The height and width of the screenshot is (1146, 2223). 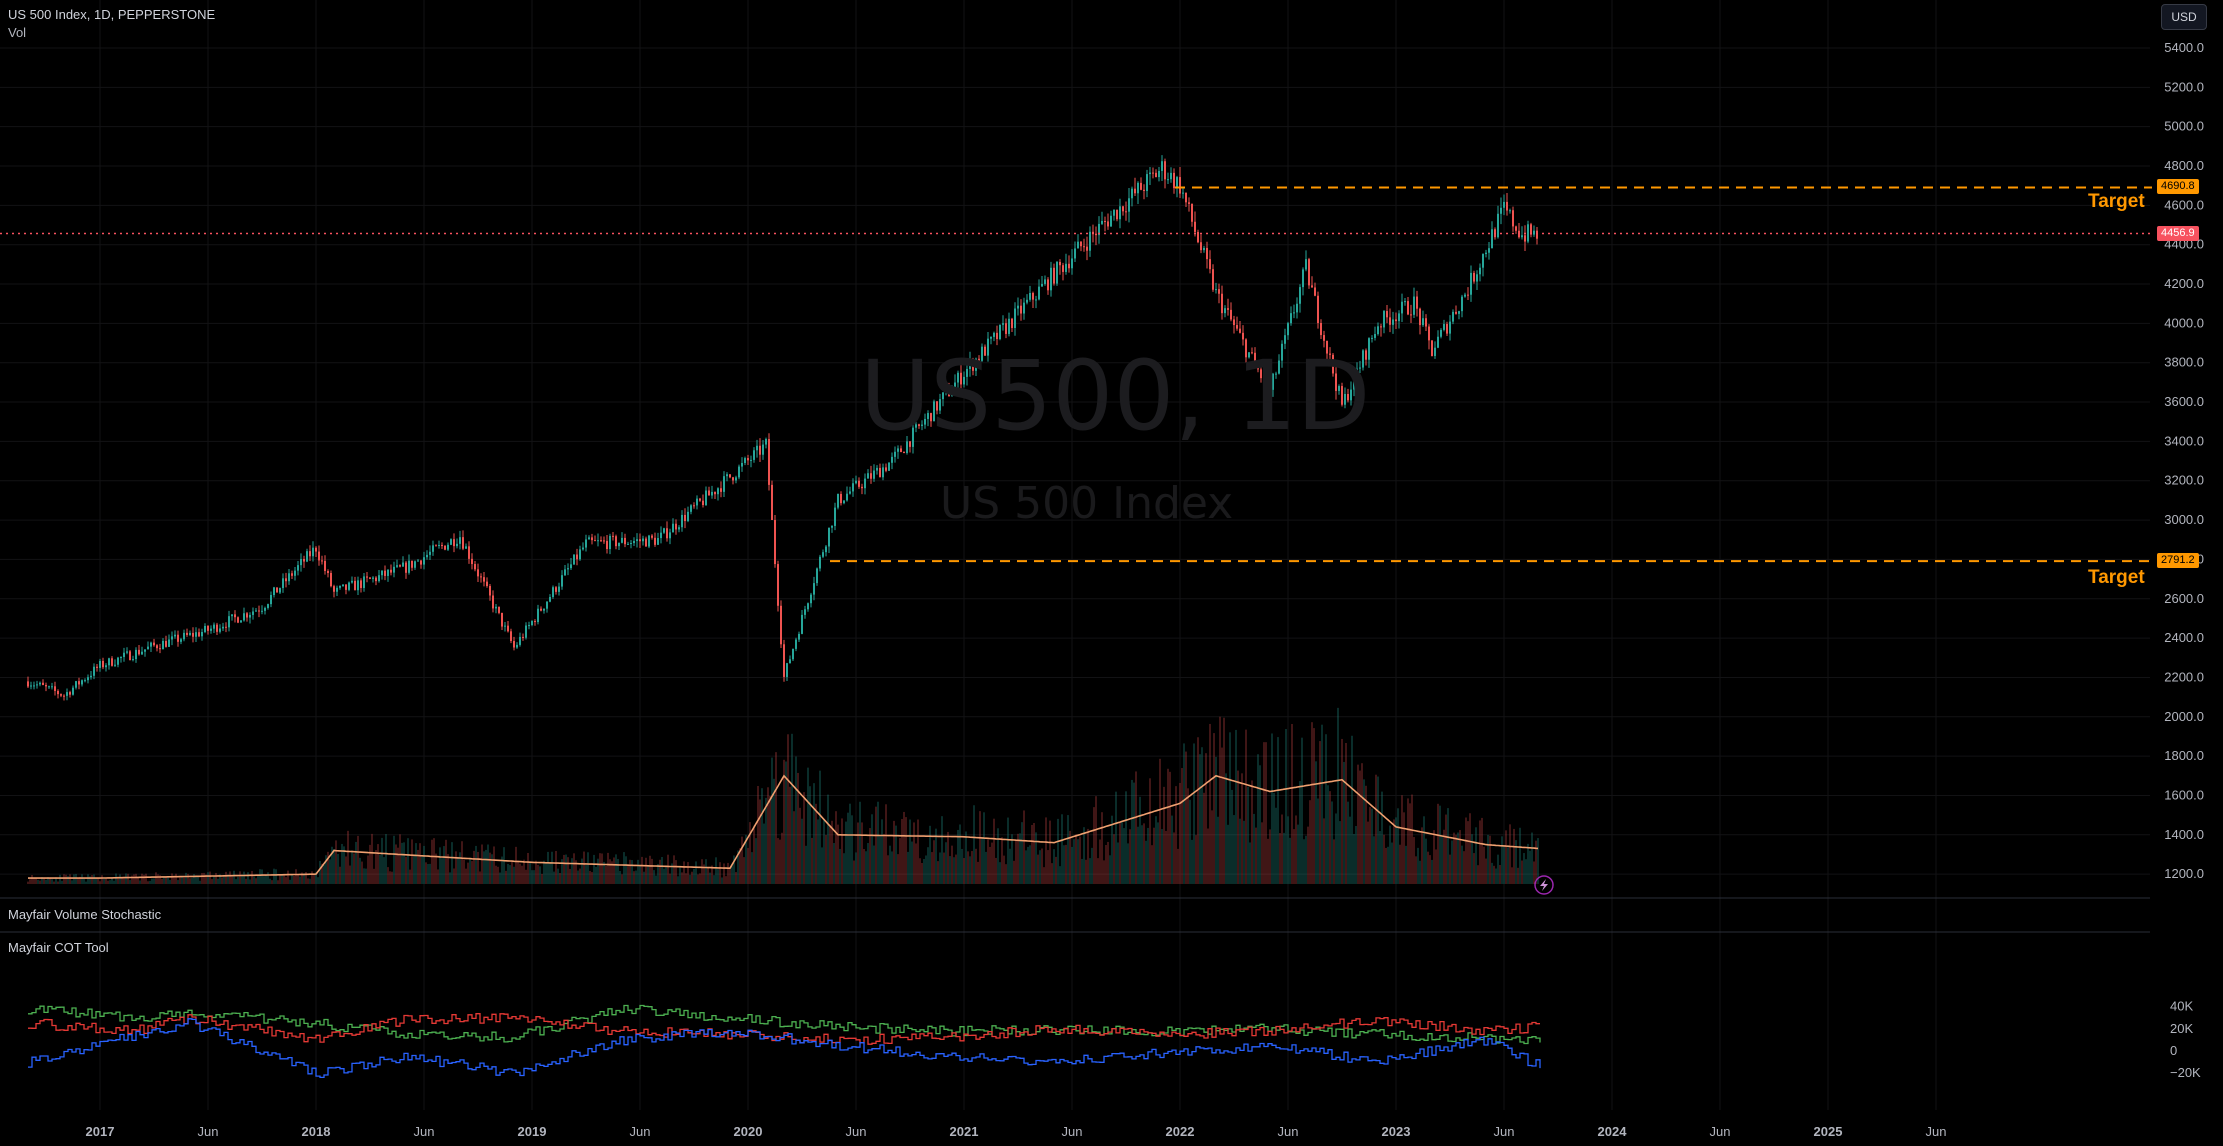 I want to click on volume-stochastic-title: Mayfair Volume Stochastic, so click(x=85, y=914).